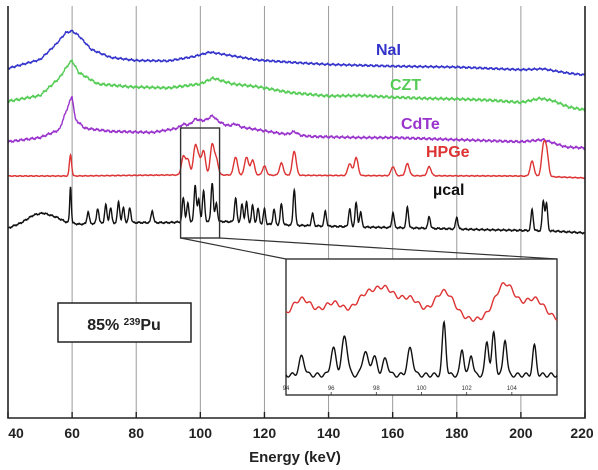 This screenshot has width=598, height=470. Describe the element at coordinates (286, 389) in the screenshot. I see `inset-tick-label: 94` at that location.